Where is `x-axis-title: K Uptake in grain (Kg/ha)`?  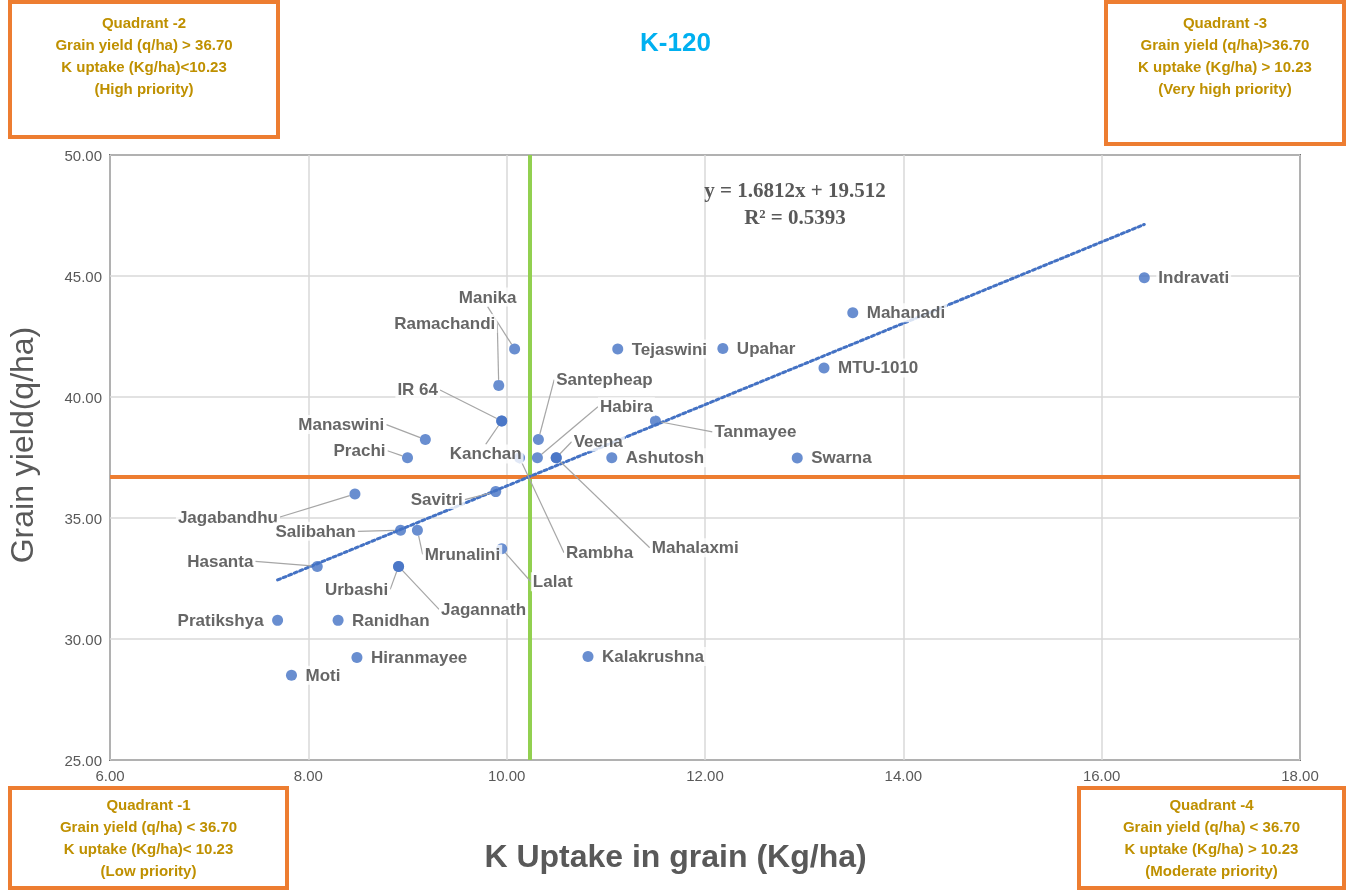 x-axis-title: K Uptake in grain (Kg/ha) is located at coordinates (675, 856).